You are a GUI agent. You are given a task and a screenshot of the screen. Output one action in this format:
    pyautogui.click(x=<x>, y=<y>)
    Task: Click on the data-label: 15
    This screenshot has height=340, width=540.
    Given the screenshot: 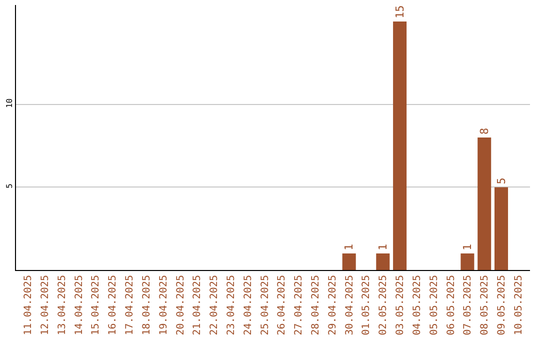 What is the action you would take?
    pyautogui.click(x=399, y=12)
    